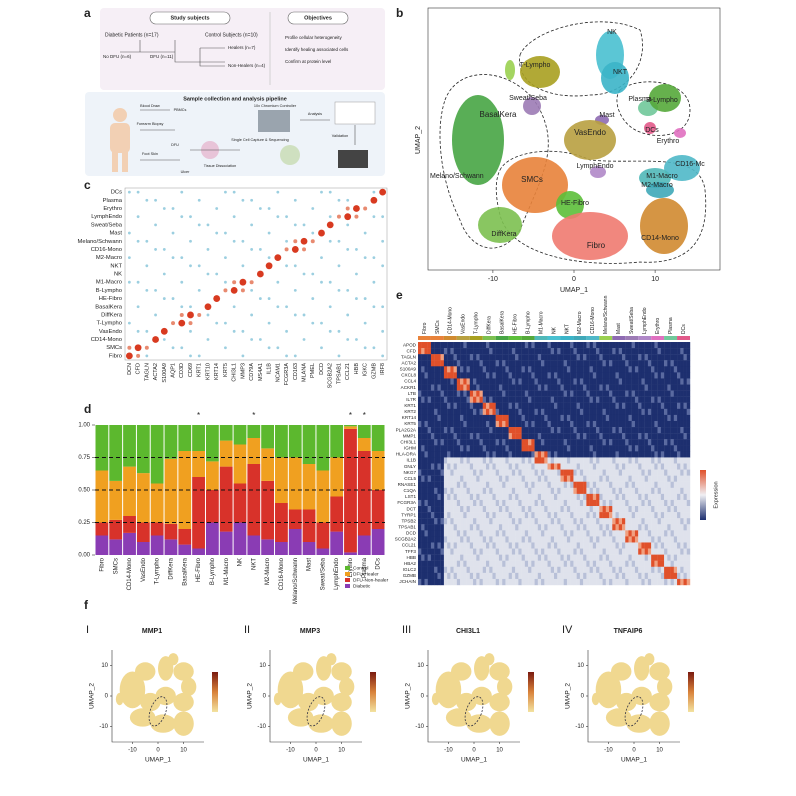  What do you see at coordinates (541, 322) in the screenshot?
I see `cluster-label: M1-Macro` at bounding box center [541, 322].